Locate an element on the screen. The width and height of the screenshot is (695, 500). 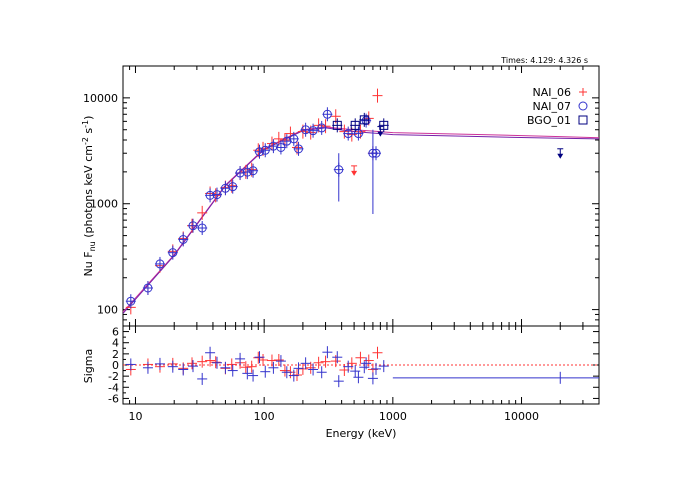
residual-y-tick-label: -2 is located at coordinates (113, 376).